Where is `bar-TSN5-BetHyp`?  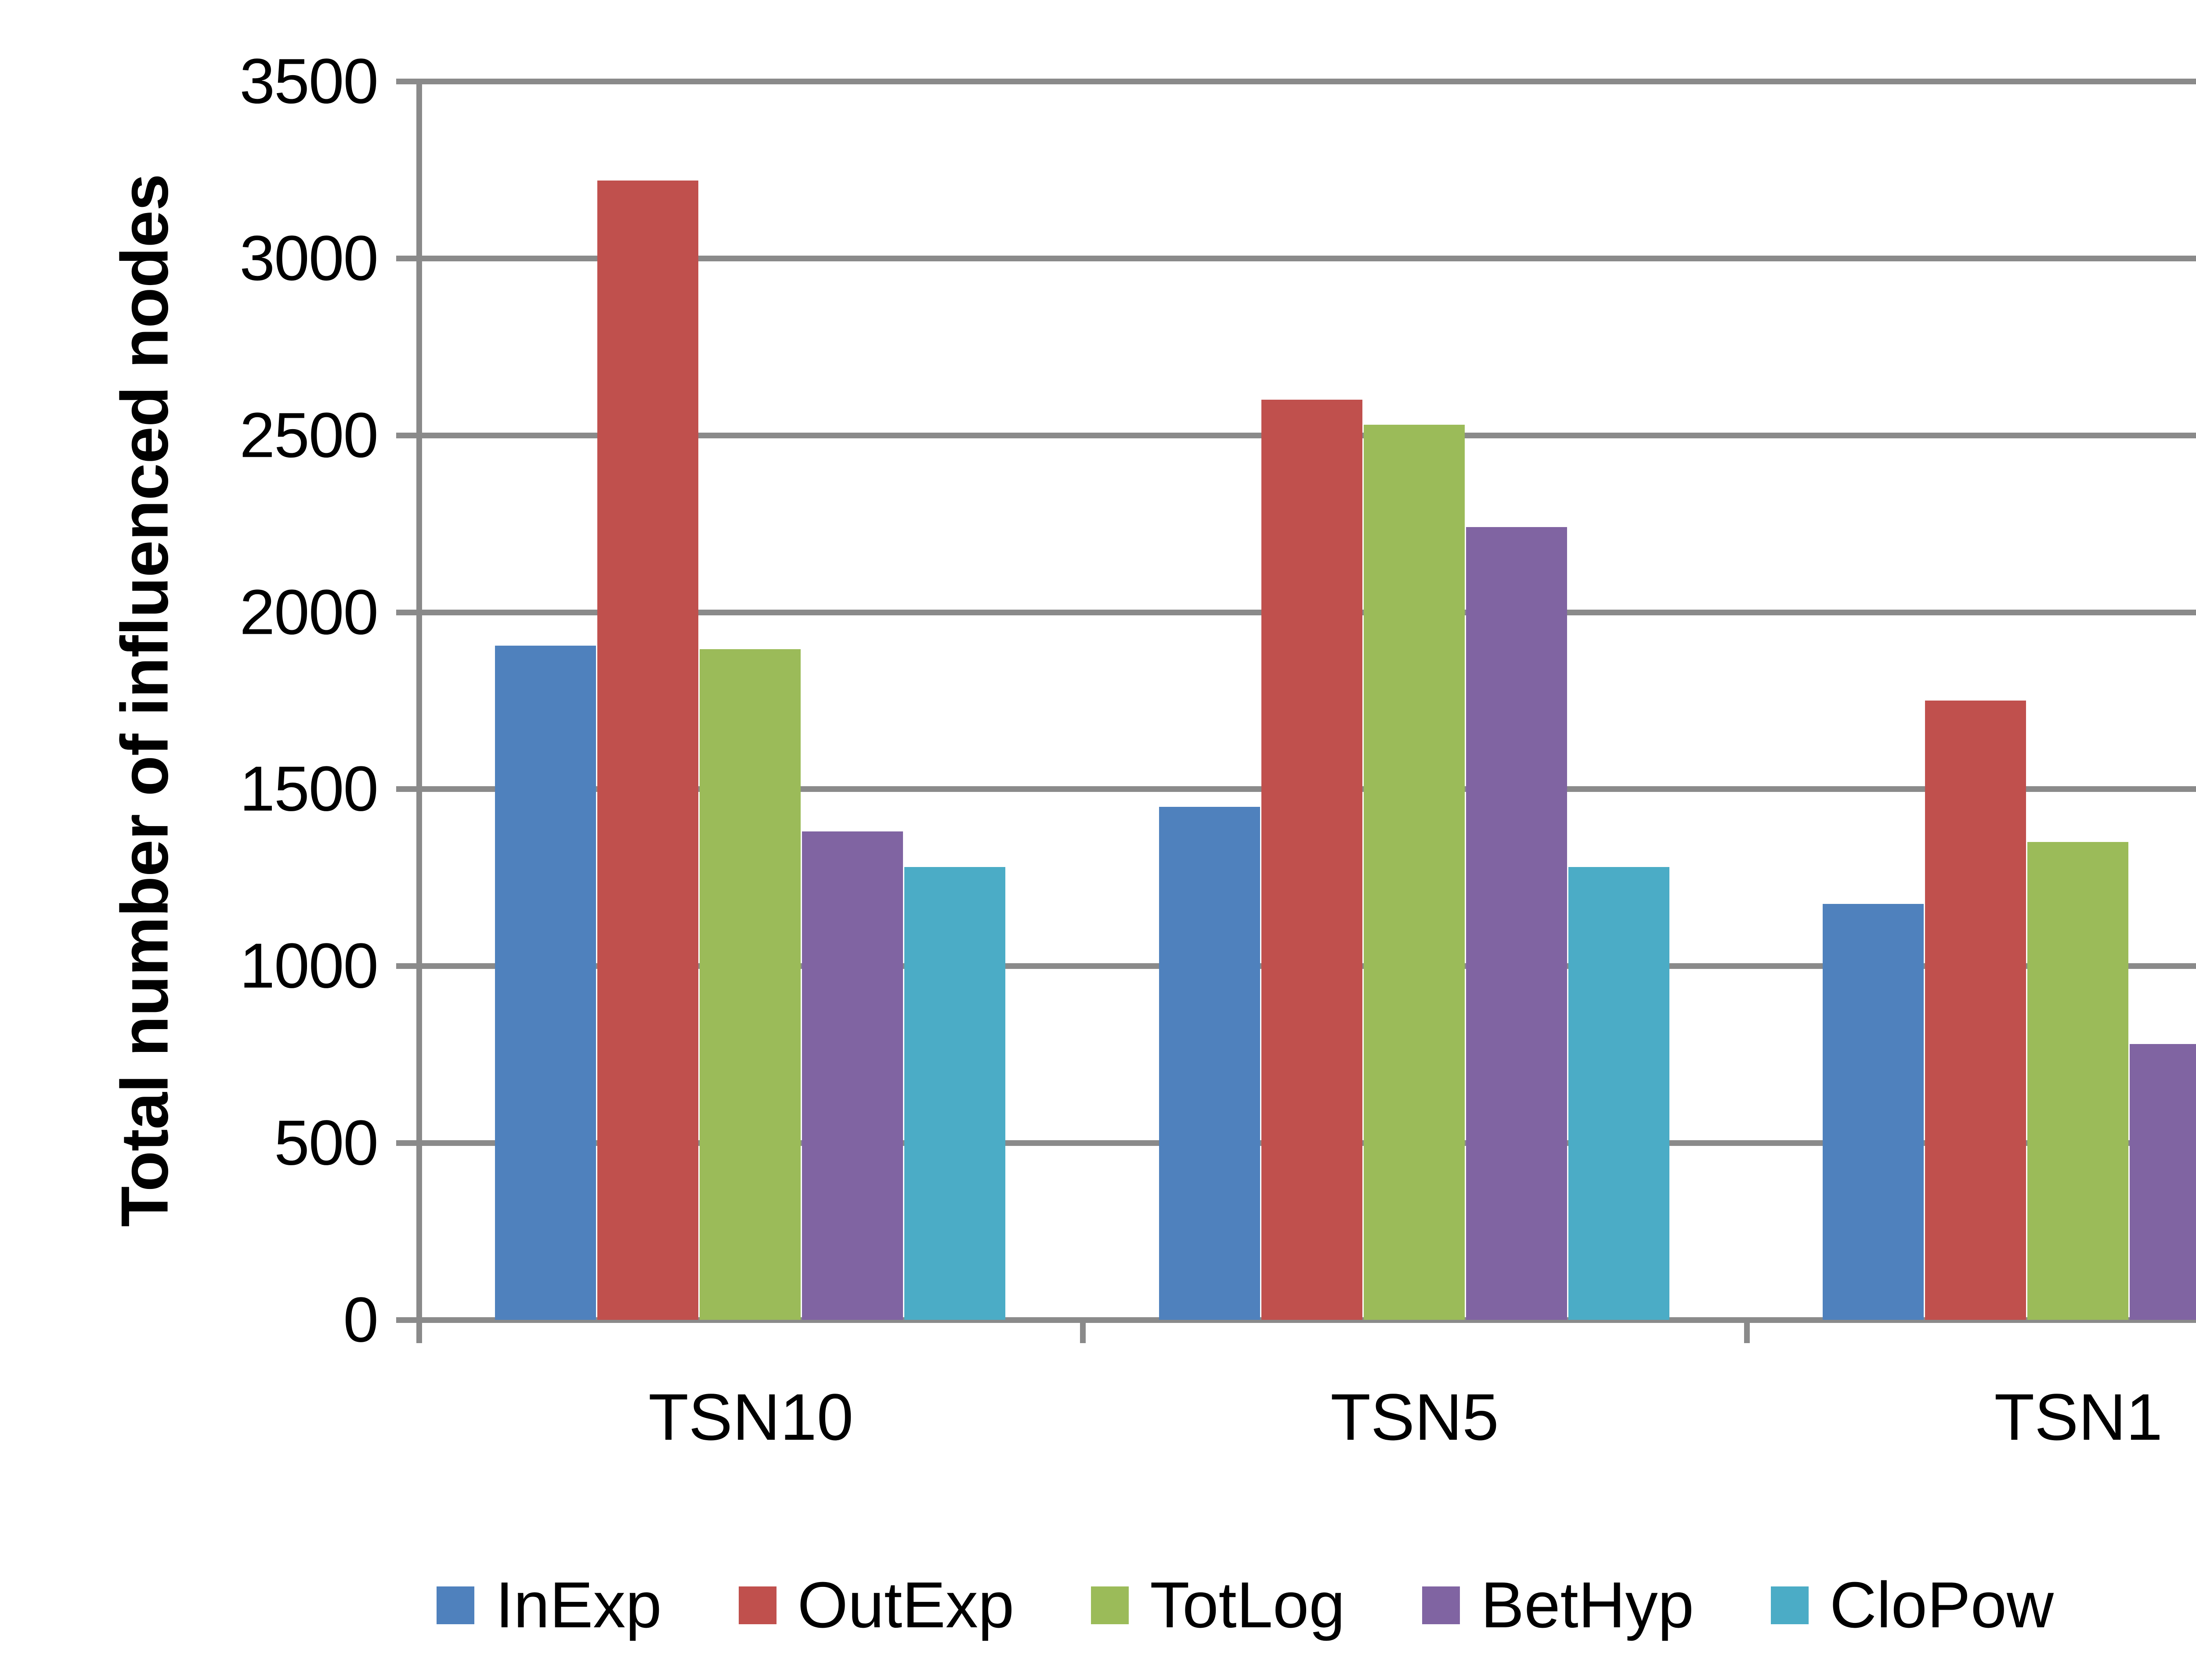
bar-TSN5-BetHyp is located at coordinates (1516, 924).